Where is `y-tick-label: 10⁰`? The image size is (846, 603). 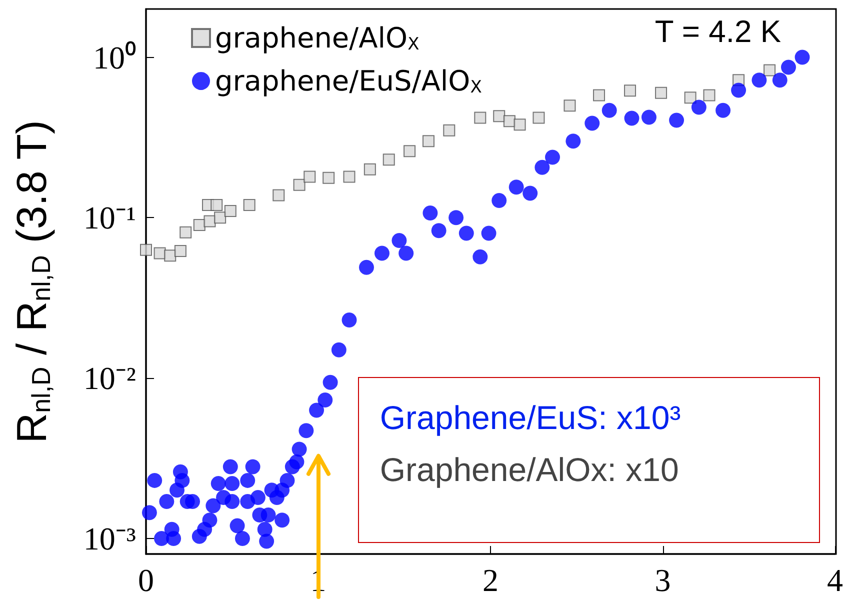 y-tick-label: 10⁰ is located at coordinates (114, 57).